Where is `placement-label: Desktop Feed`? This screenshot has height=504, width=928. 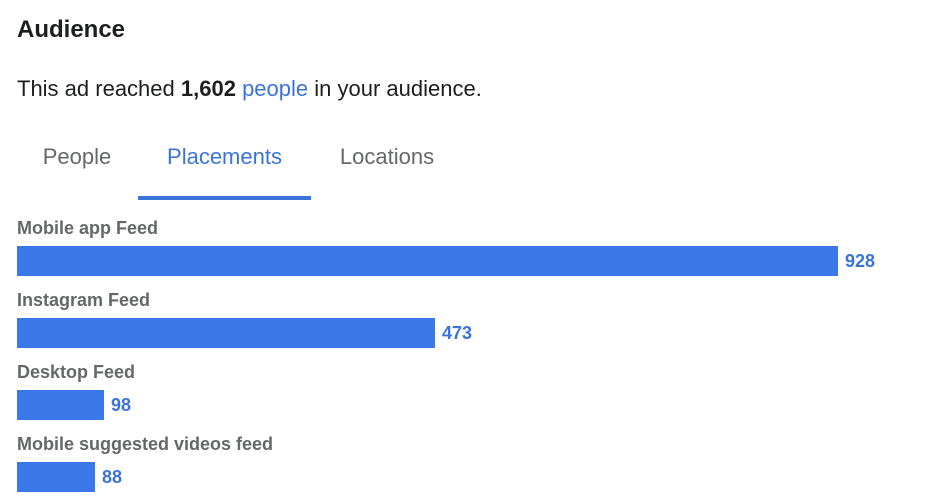
placement-label: Desktop Feed is located at coordinates (76, 372).